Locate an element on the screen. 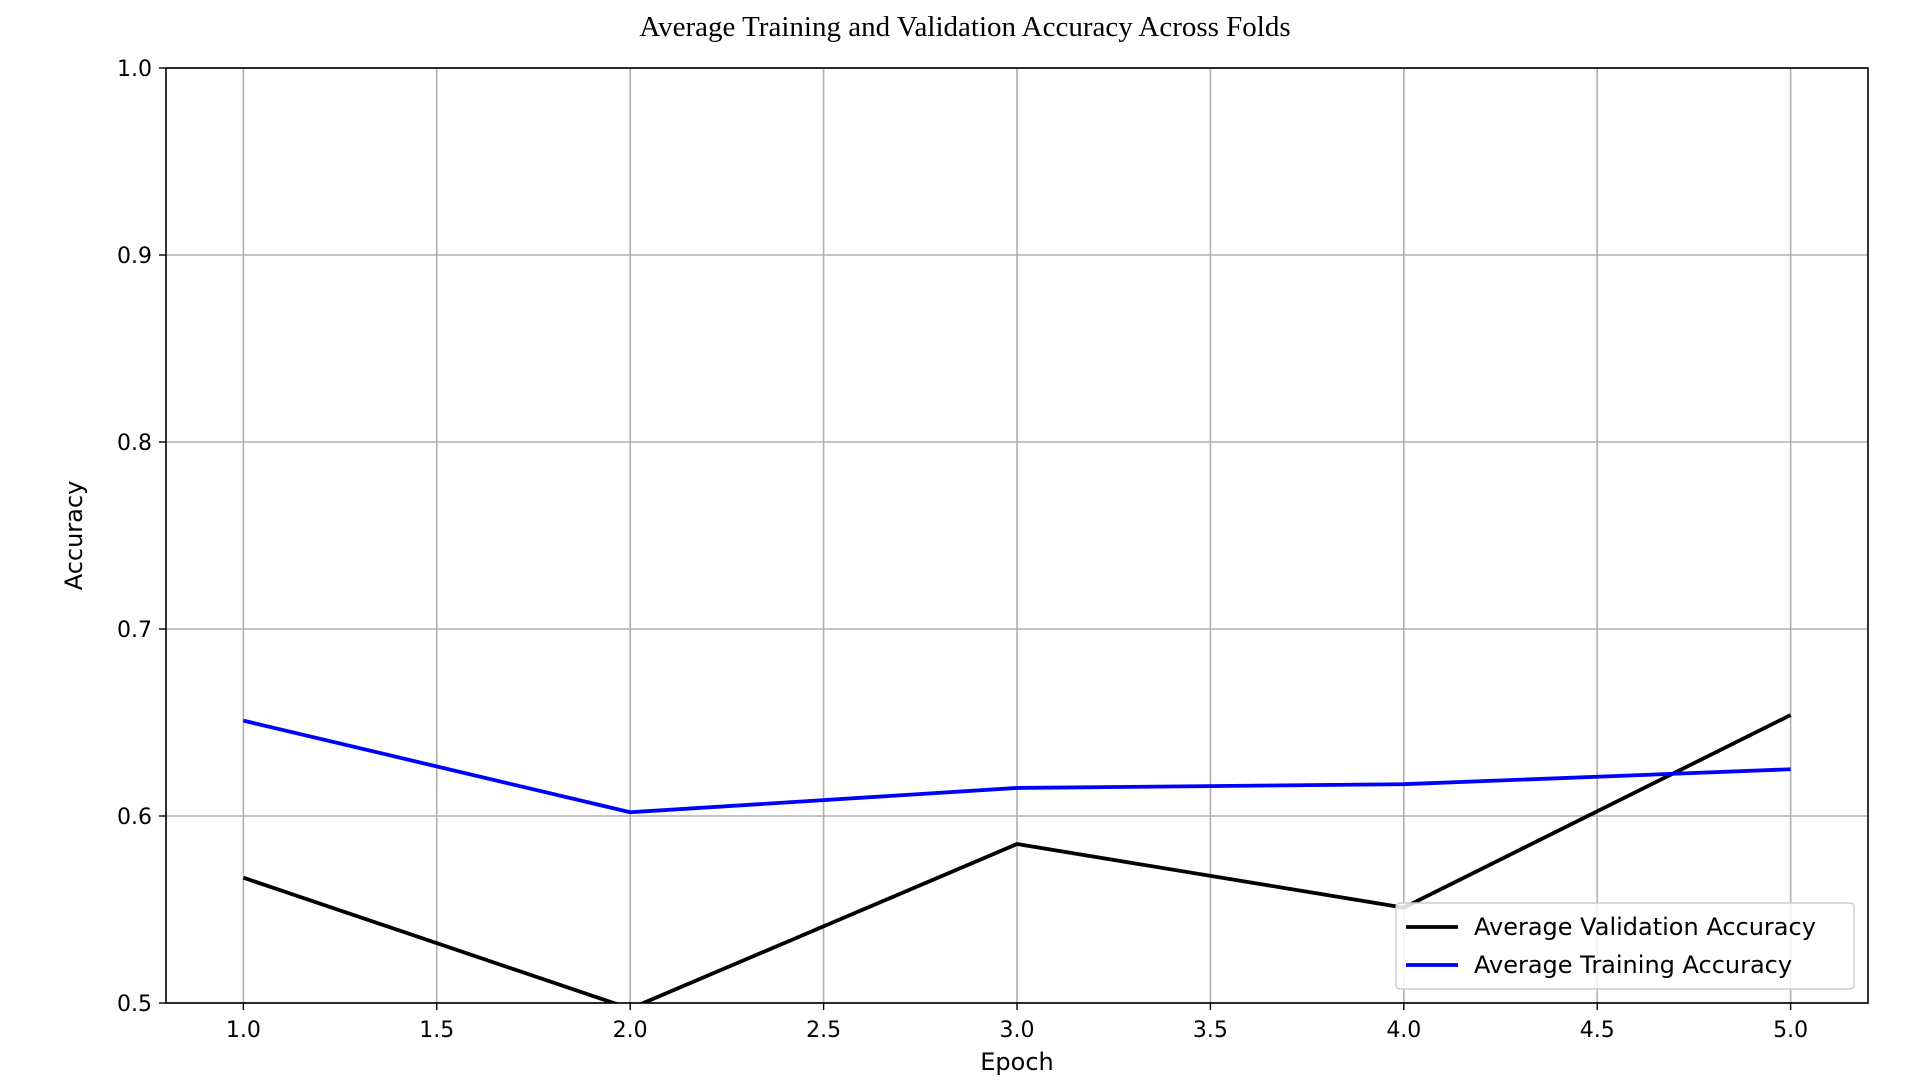  x-tick-label: 3.5 is located at coordinates (1210, 1030).